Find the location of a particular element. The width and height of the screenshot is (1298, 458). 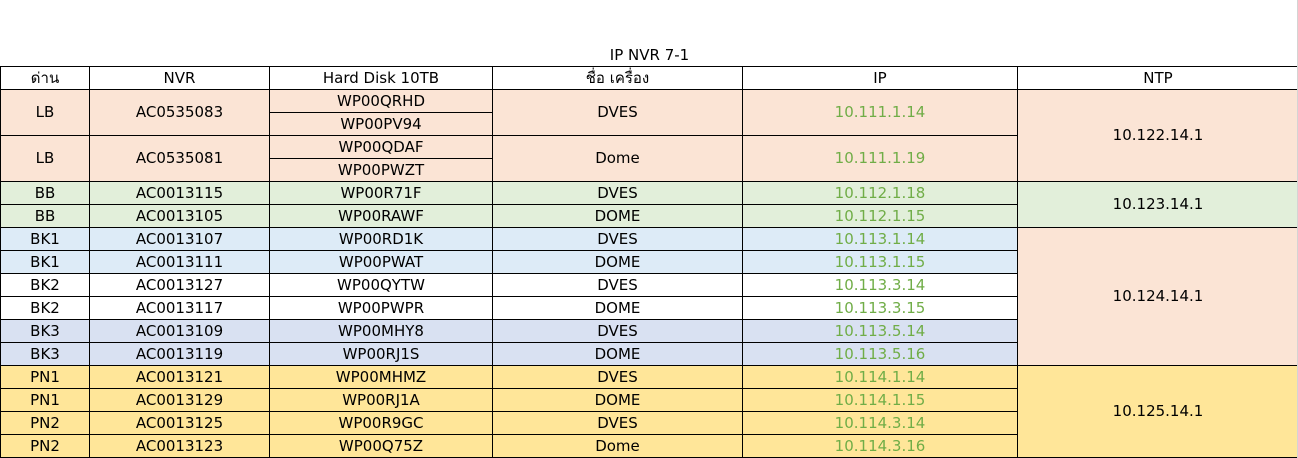

cell-nvr: AC0013111 is located at coordinates (179, 262).